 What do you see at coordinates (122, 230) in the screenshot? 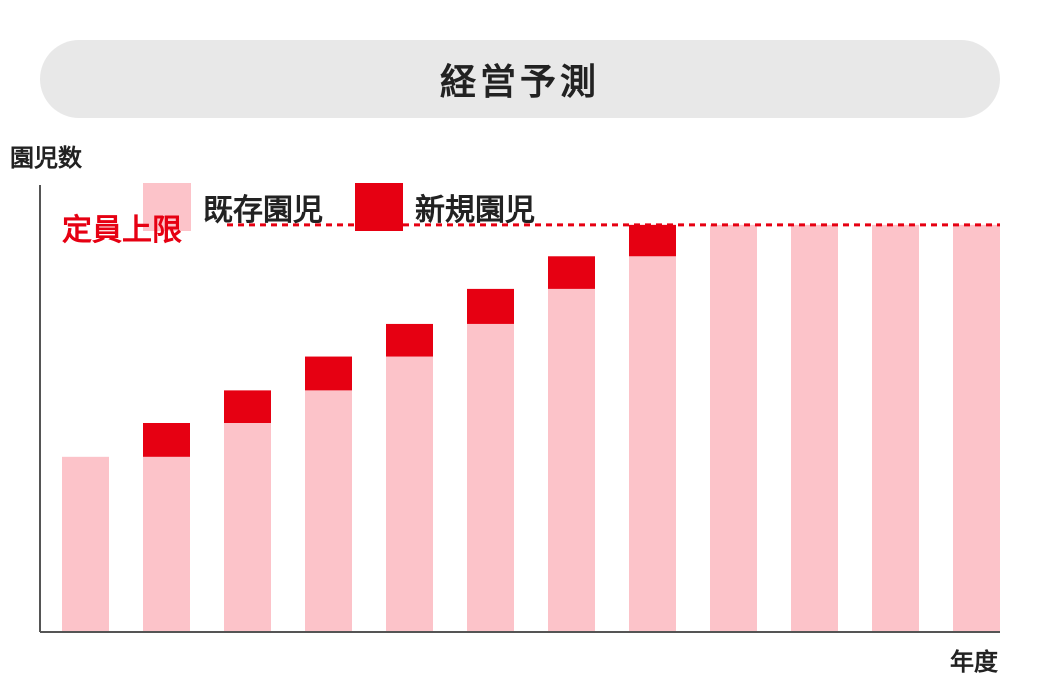
I see `capacity-label: 定員上限` at bounding box center [122, 230].